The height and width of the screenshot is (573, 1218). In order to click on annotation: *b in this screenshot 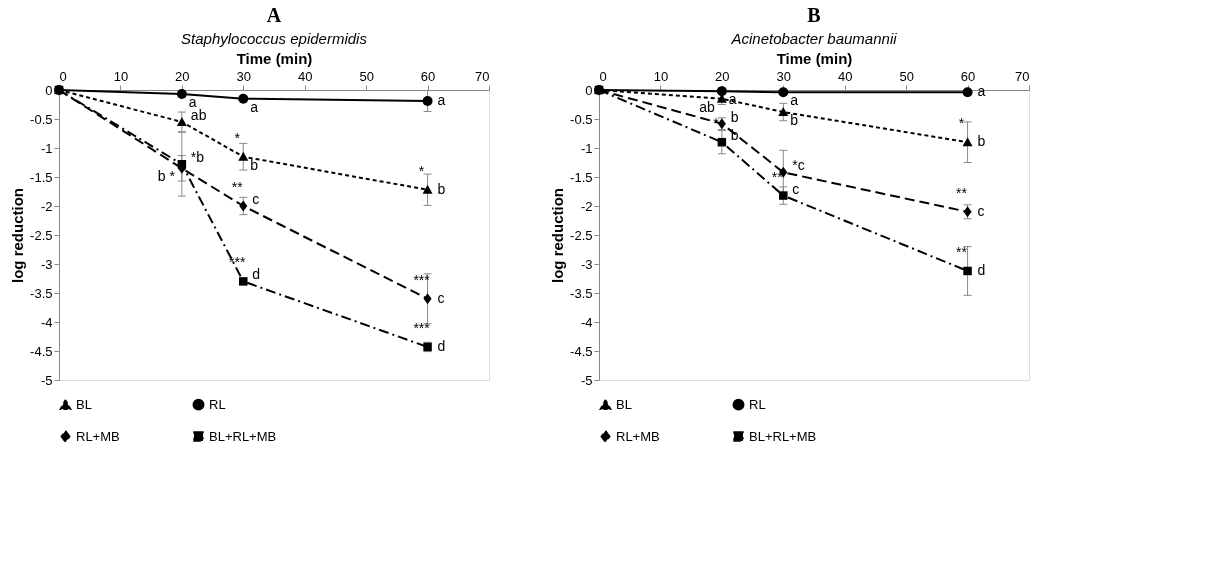, I will do `click(197, 157)`.